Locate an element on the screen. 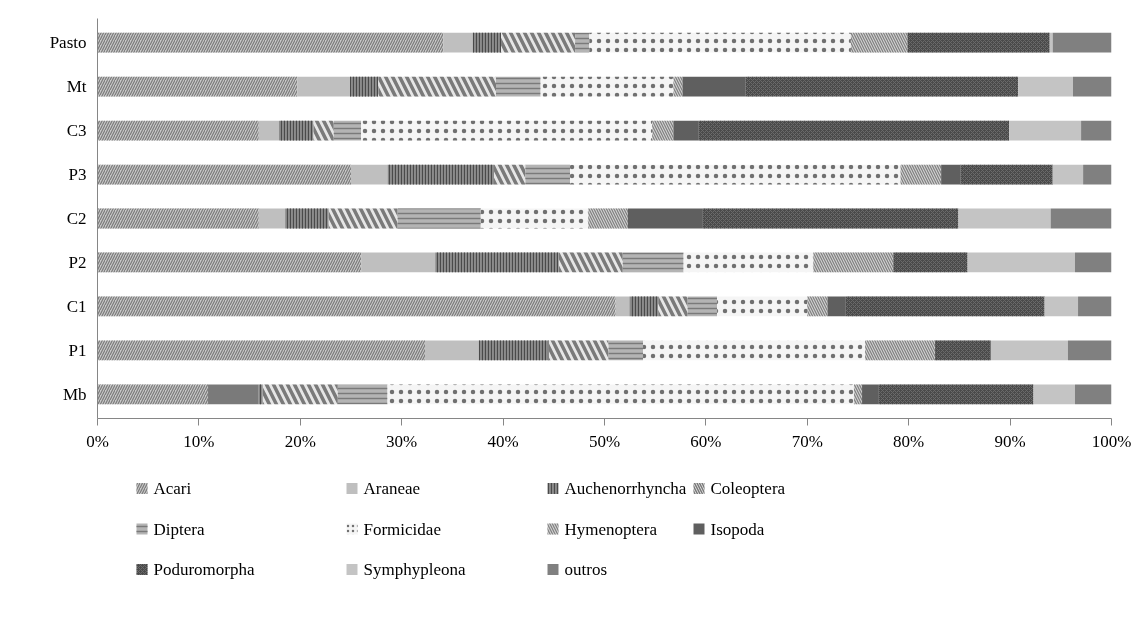  y-tick-label: P2 is located at coordinates (77, 262).